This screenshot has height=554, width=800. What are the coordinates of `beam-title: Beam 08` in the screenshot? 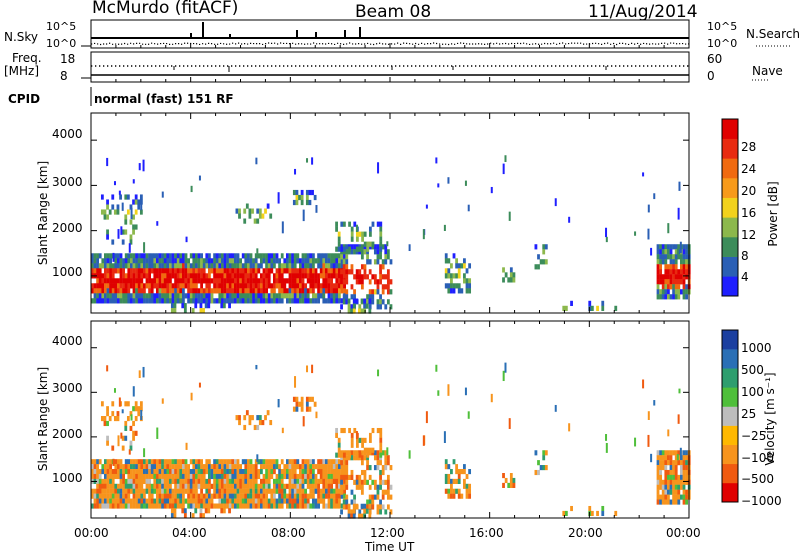 It's located at (393, 12).